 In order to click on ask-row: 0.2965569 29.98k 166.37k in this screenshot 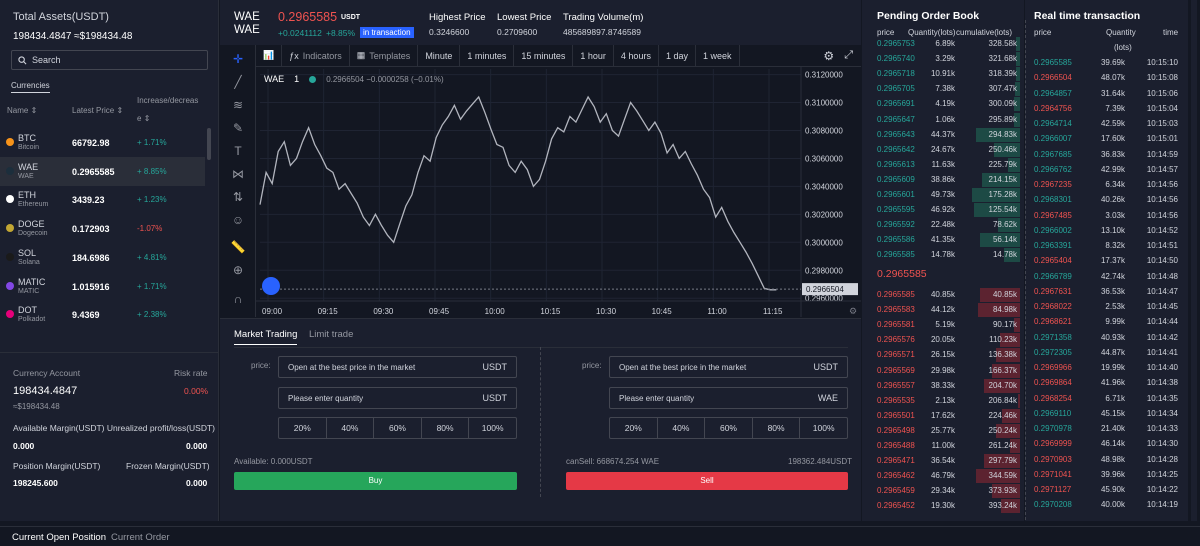, I will do `click(943, 370)`.